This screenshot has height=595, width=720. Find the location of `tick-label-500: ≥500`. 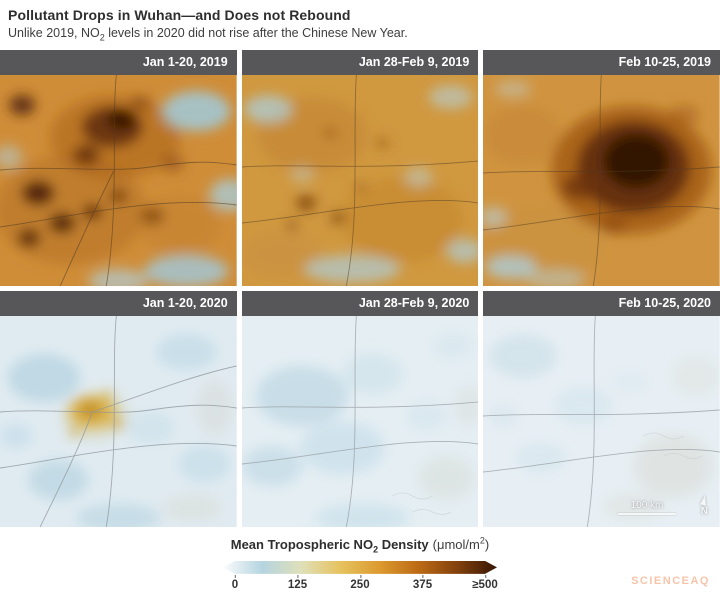

tick-label-500: ≥500 is located at coordinates (485, 582).